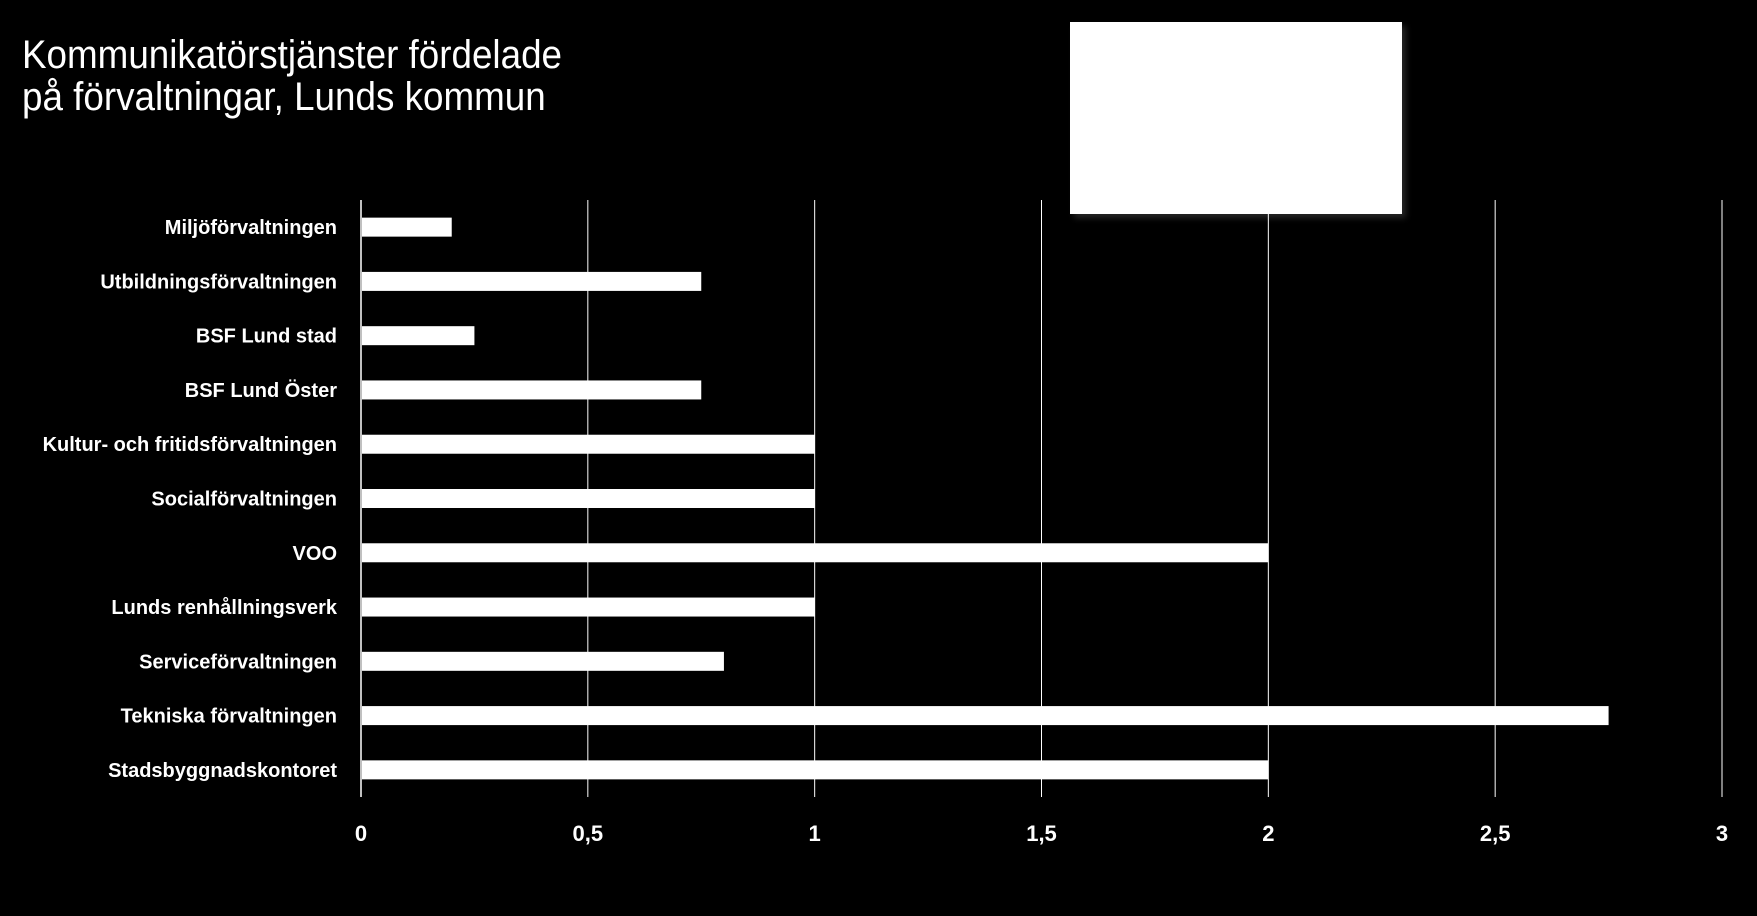  Describe the element at coordinates (588, 833) in the screenshot. I see `x-tick-label: 0,5` at that location.